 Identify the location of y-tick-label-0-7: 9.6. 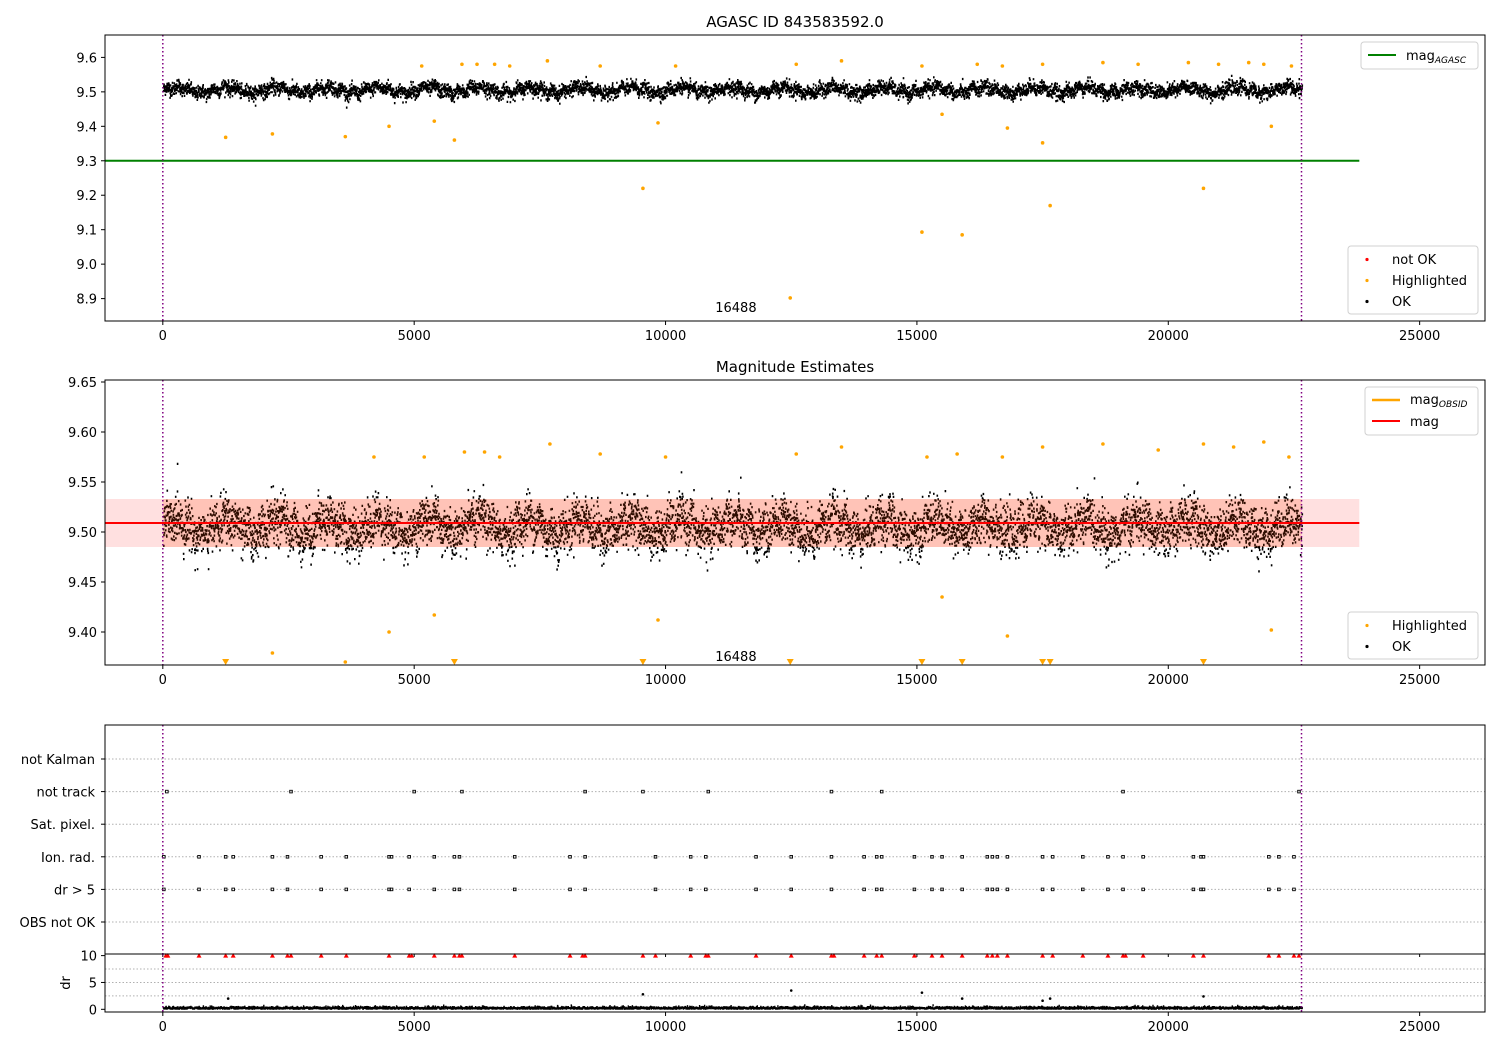
(86, 58).